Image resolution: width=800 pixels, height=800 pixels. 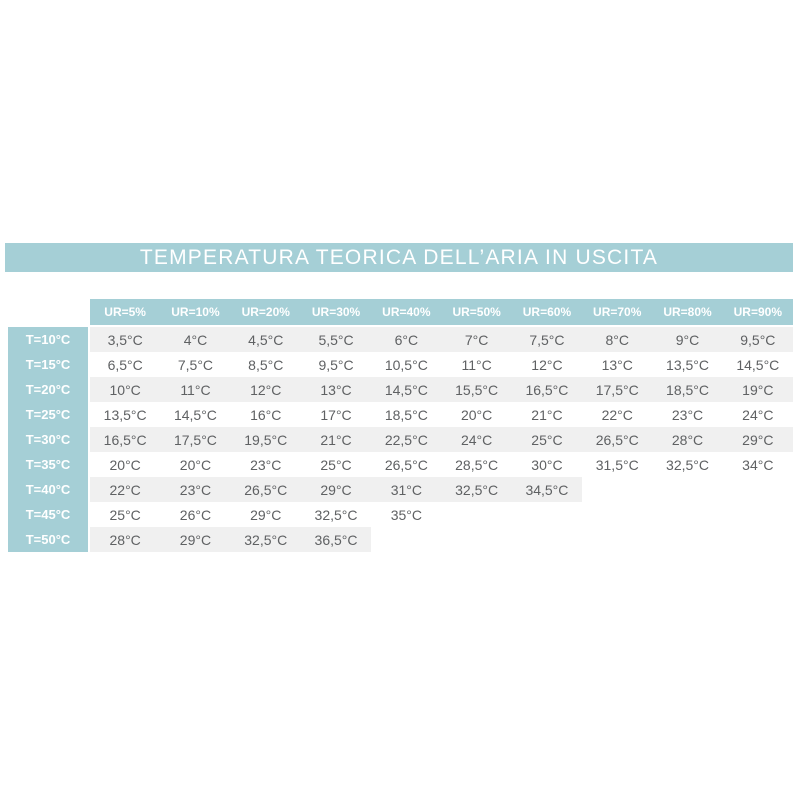 What do you see at coordinates (406, 489) in the screenshot?
I see `value-cell: 31°C` at bounding box center [406, 489].